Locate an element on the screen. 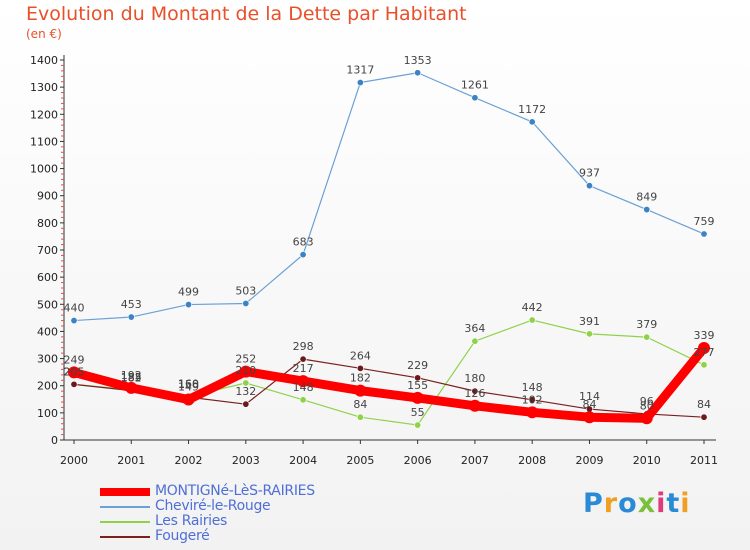 This screenshot has height=550, width=750. data-label-rairies: 210 is located at coordinates (245, 370).